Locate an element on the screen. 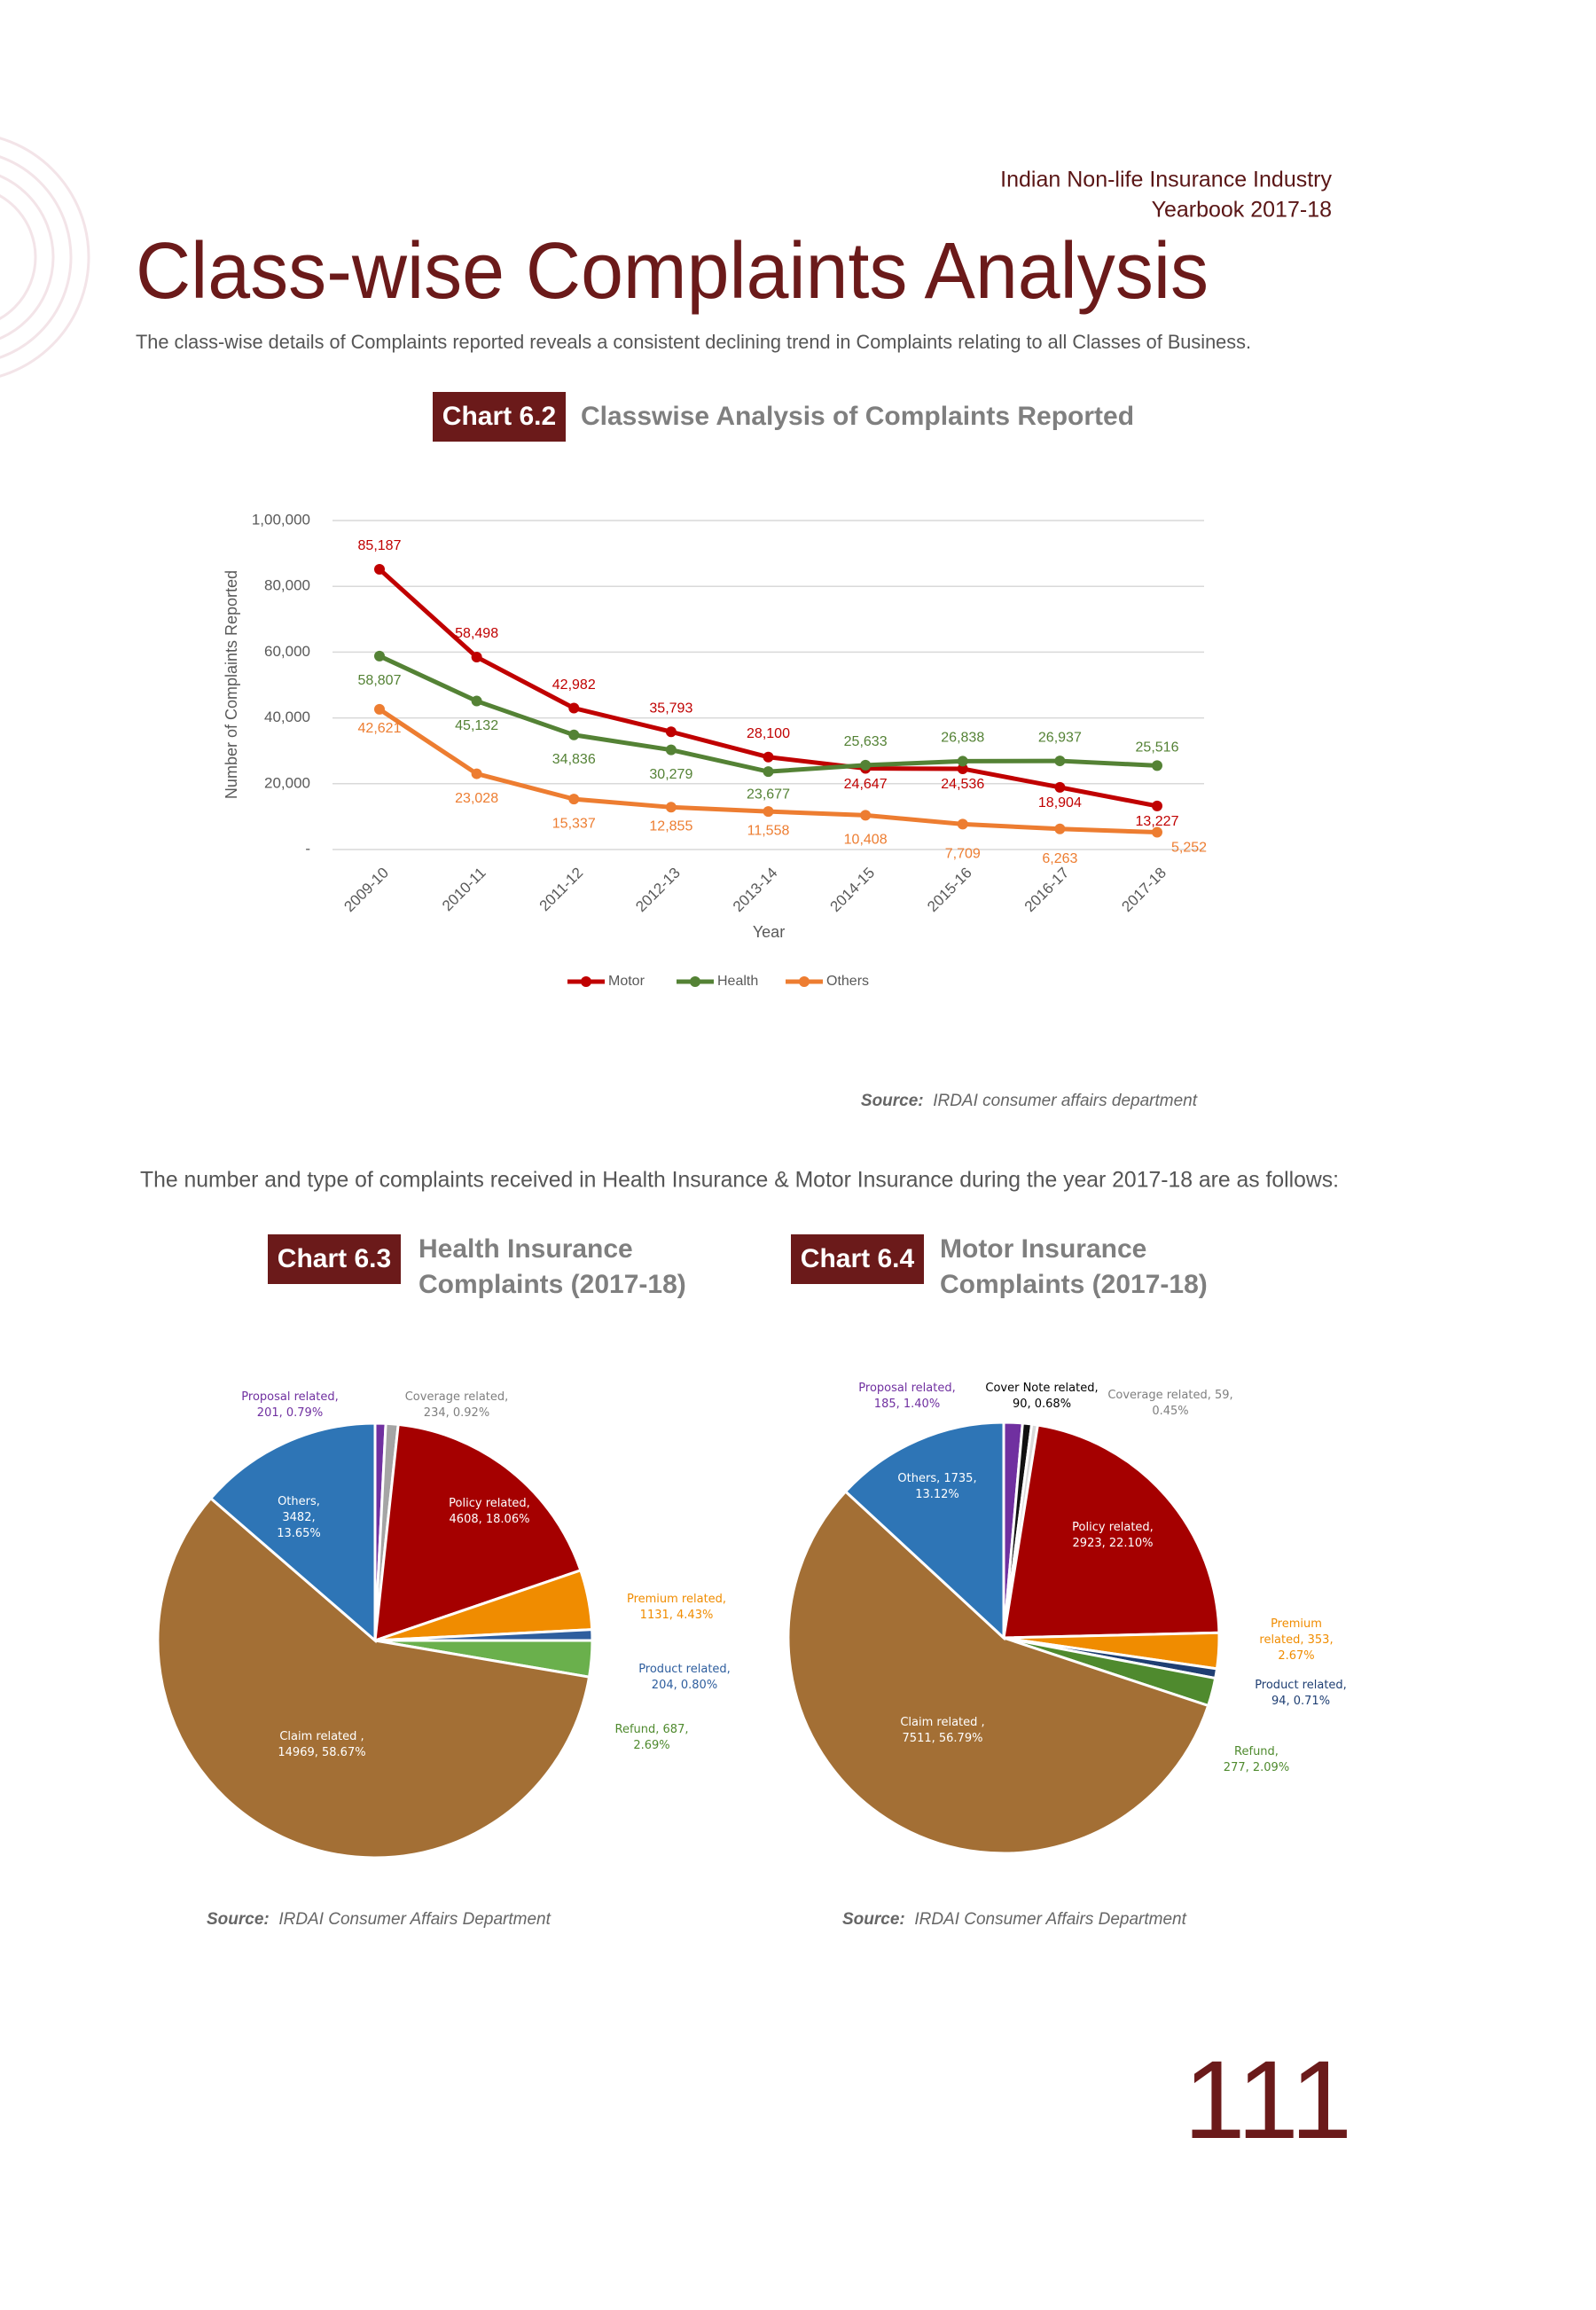  x-axis-label: Year is located at coordinates (769, 932).